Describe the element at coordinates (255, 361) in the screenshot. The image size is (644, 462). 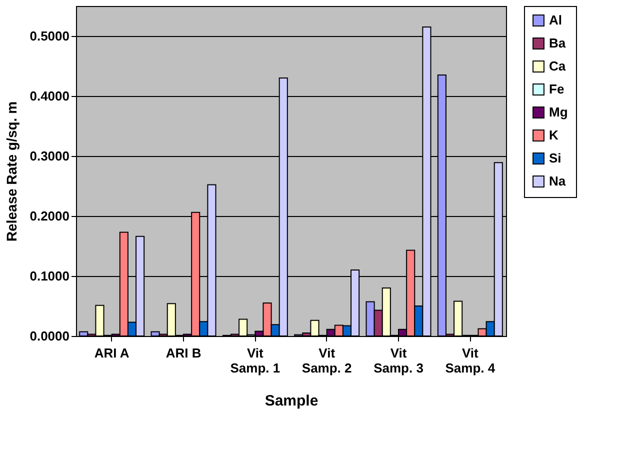
I see `x-tick-label: Vit Samp. 1` at that location.